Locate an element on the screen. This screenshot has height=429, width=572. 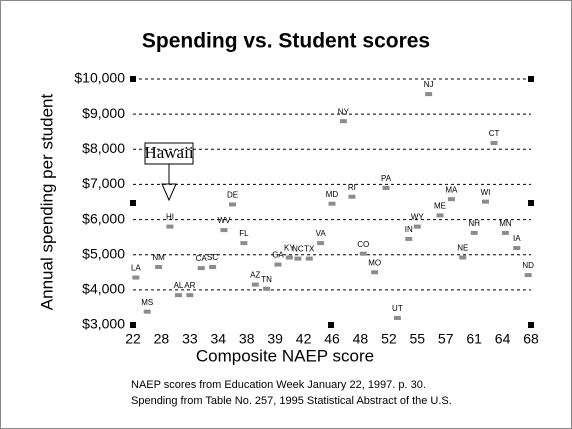
y-tick-label: $9,000 is located at coordinates (103, 113).